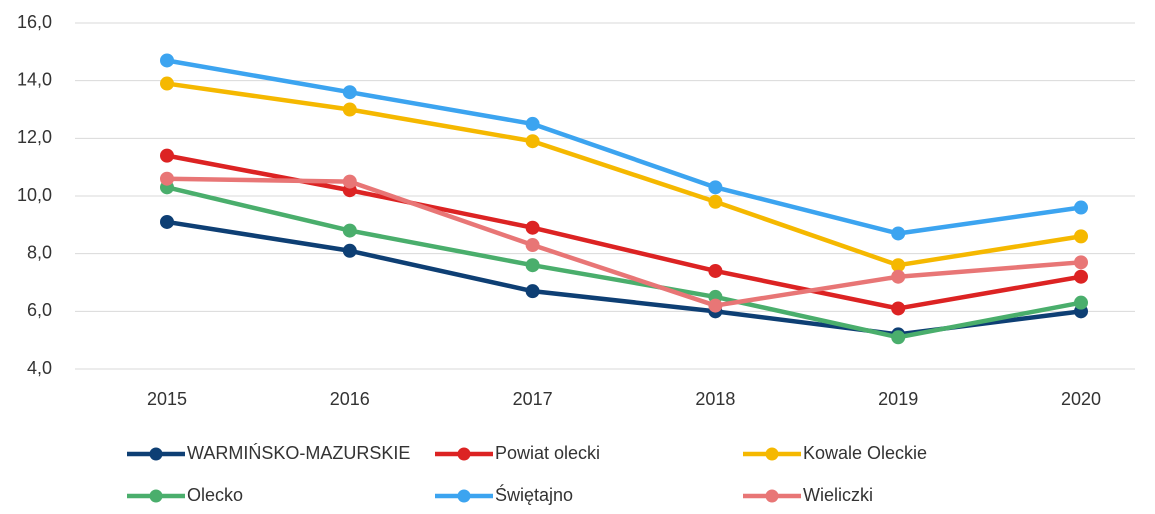 This screenshot has height=514, width=1155. What do you see at coordinates (39, 368) in the screenshot?
I see `y-tick-label: 4,0` at bounding box center [39, 368].